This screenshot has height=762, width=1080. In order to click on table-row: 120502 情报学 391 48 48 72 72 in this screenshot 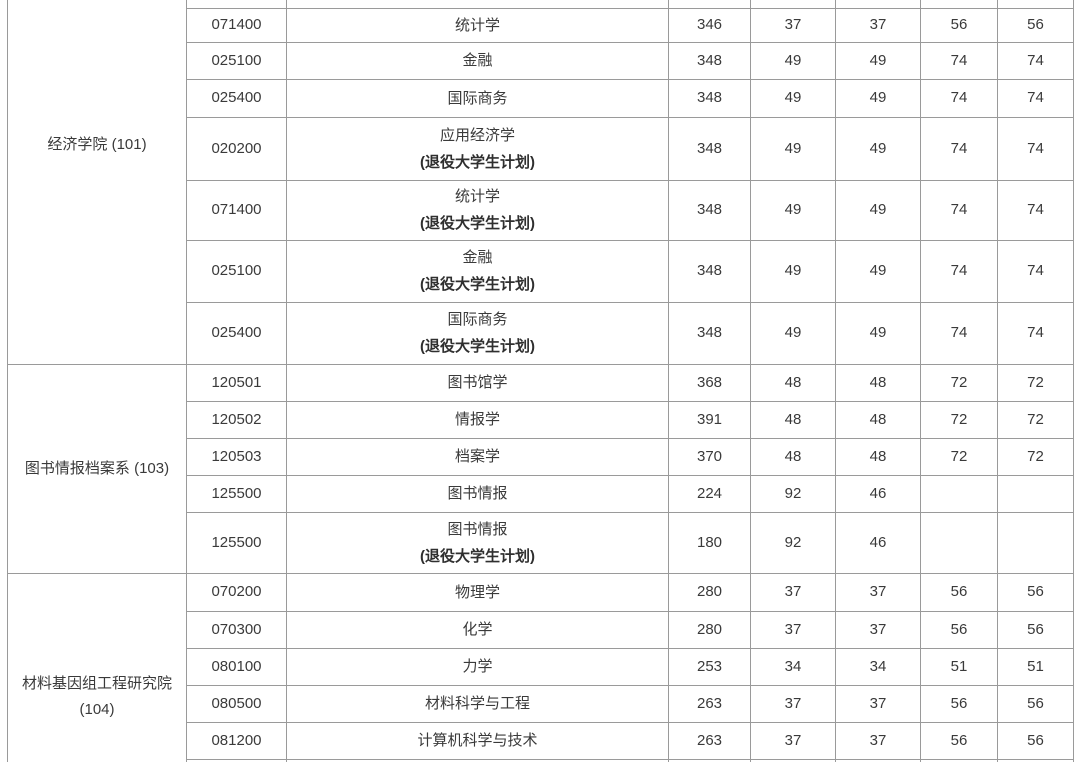, I will do `click(541, 419)`.